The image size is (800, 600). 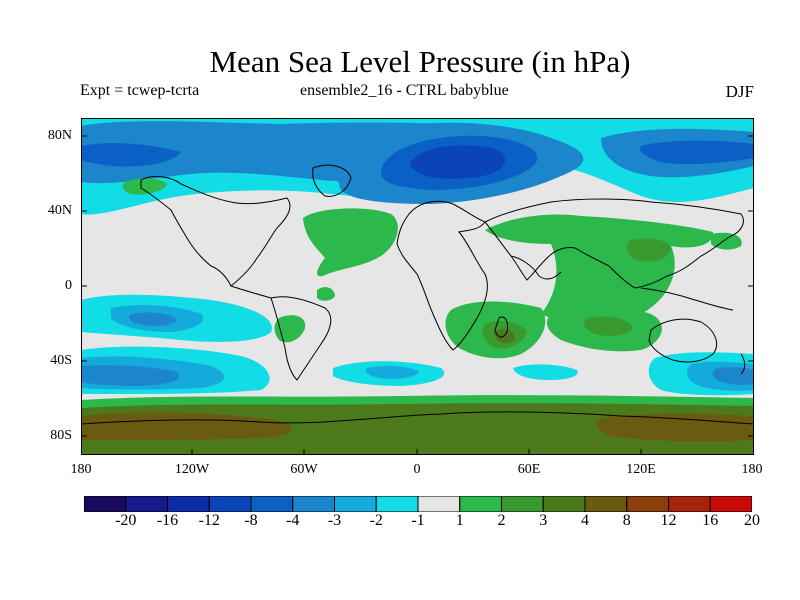 What do you see at coordinates (417, 418) in the screenshot?
I see `antarctica-coast` at bounding box center [417, 418].